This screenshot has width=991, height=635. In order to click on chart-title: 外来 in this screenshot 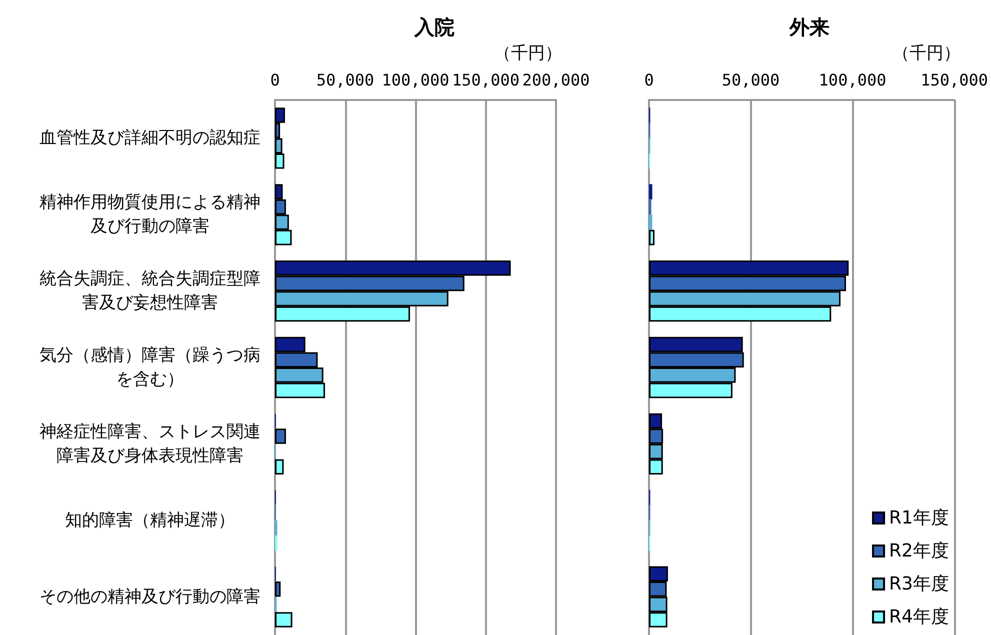, I will do `click(809, 27)`.